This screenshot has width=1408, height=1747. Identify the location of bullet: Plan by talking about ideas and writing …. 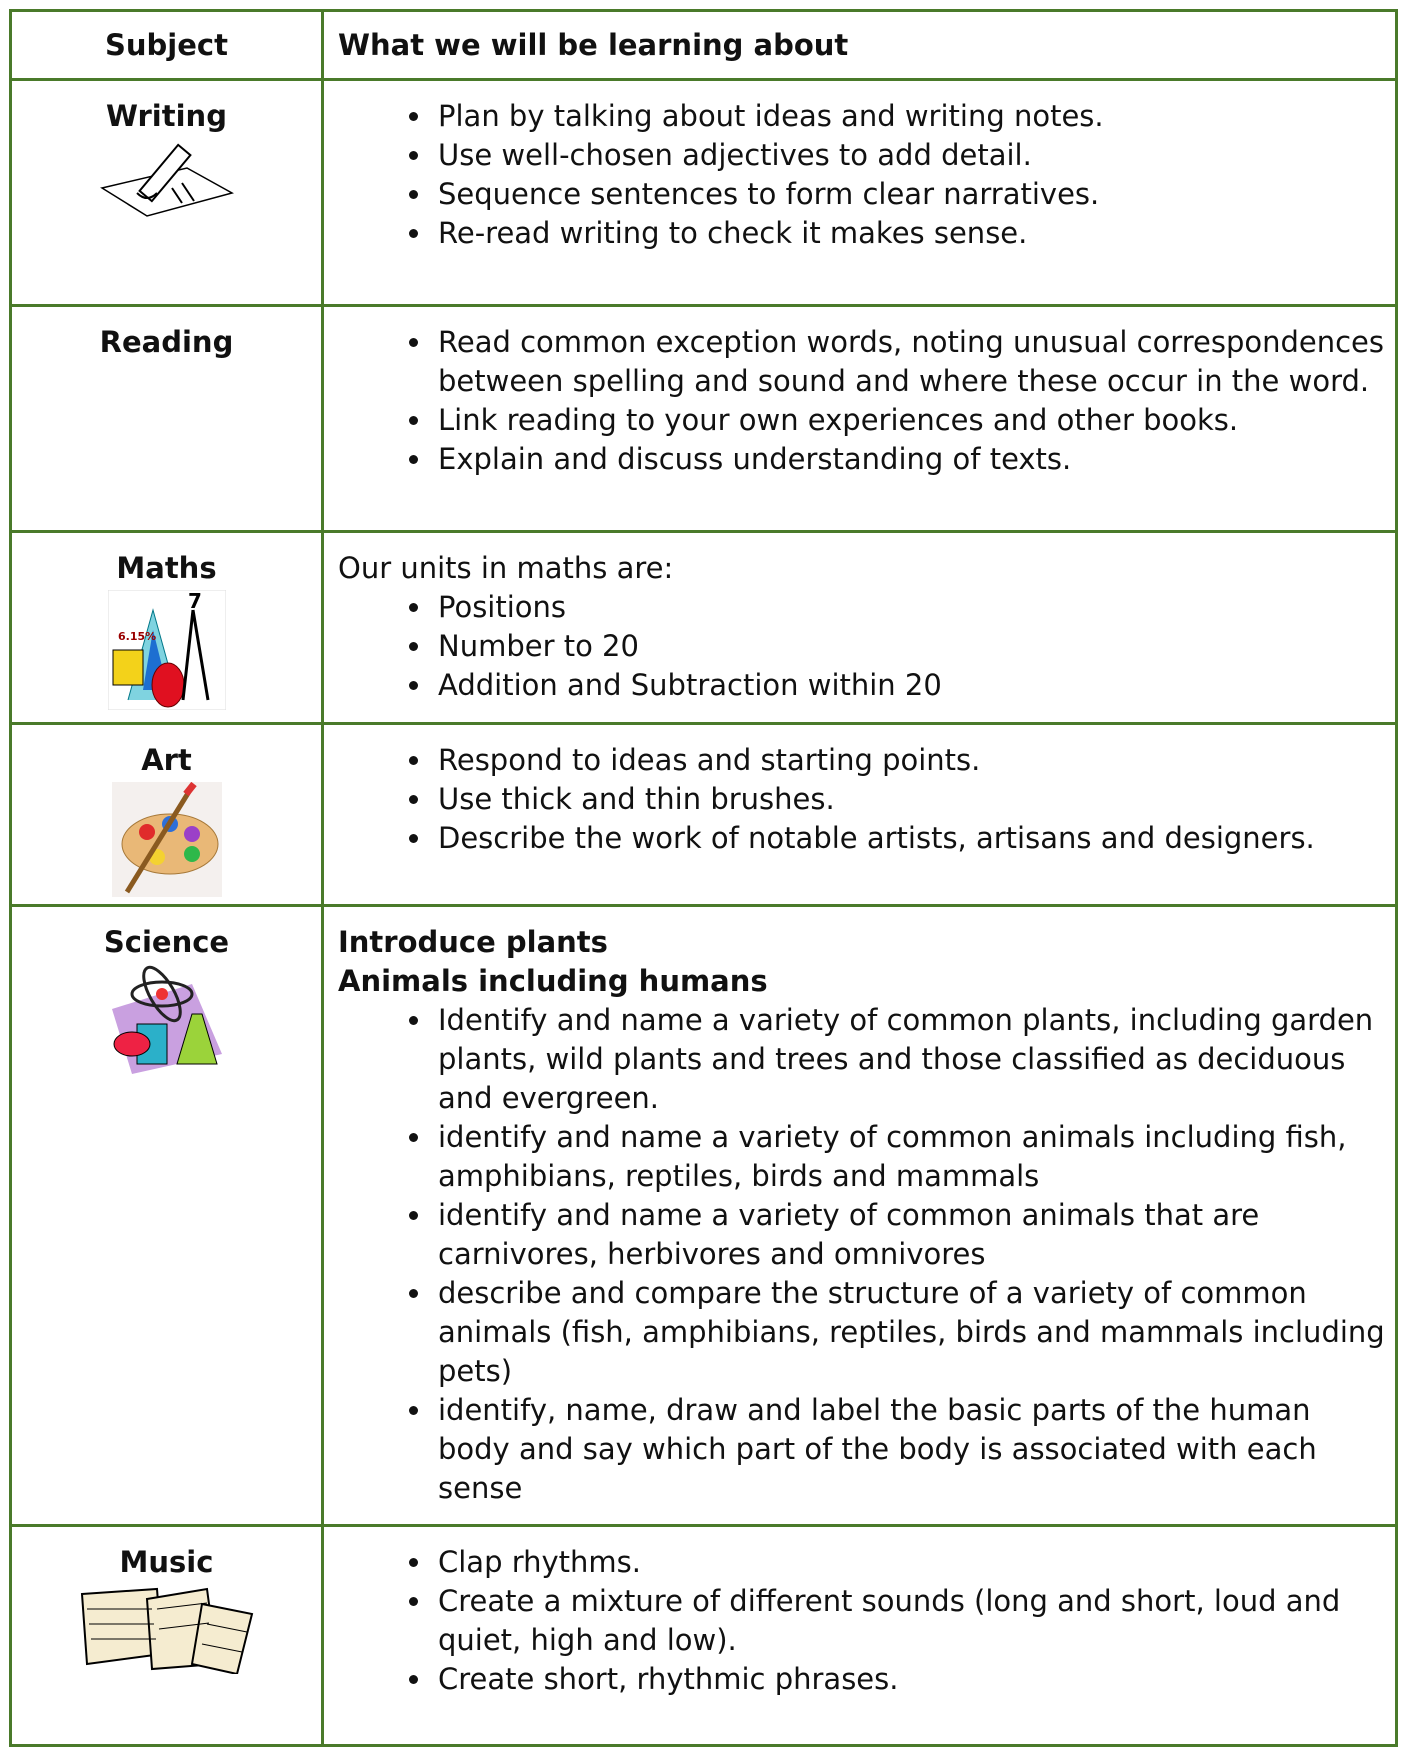
(909, 116).